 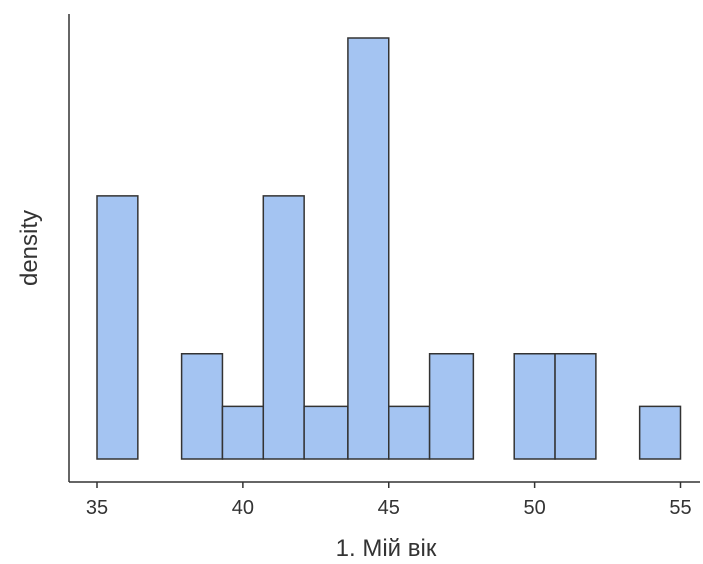 I want to click on y-axis-title: density, so click(x=29, y=248).